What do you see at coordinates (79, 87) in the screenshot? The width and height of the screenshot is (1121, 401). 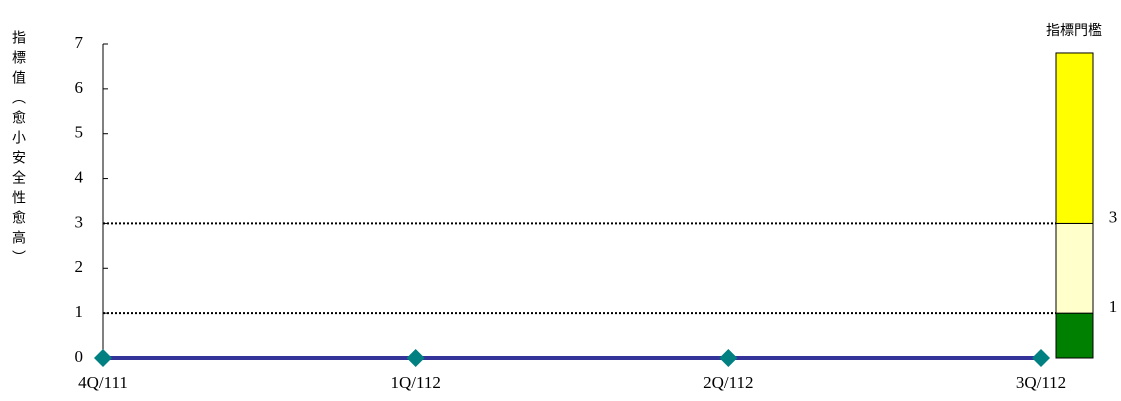 I see `y-tick-label: 6` at bounding box center [79, 87].